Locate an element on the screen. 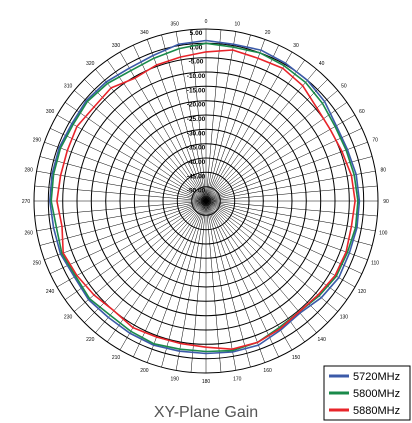 This screenshot has width=412, height=423. angle-tick-label: 260 is located at coordinates (29, 233).